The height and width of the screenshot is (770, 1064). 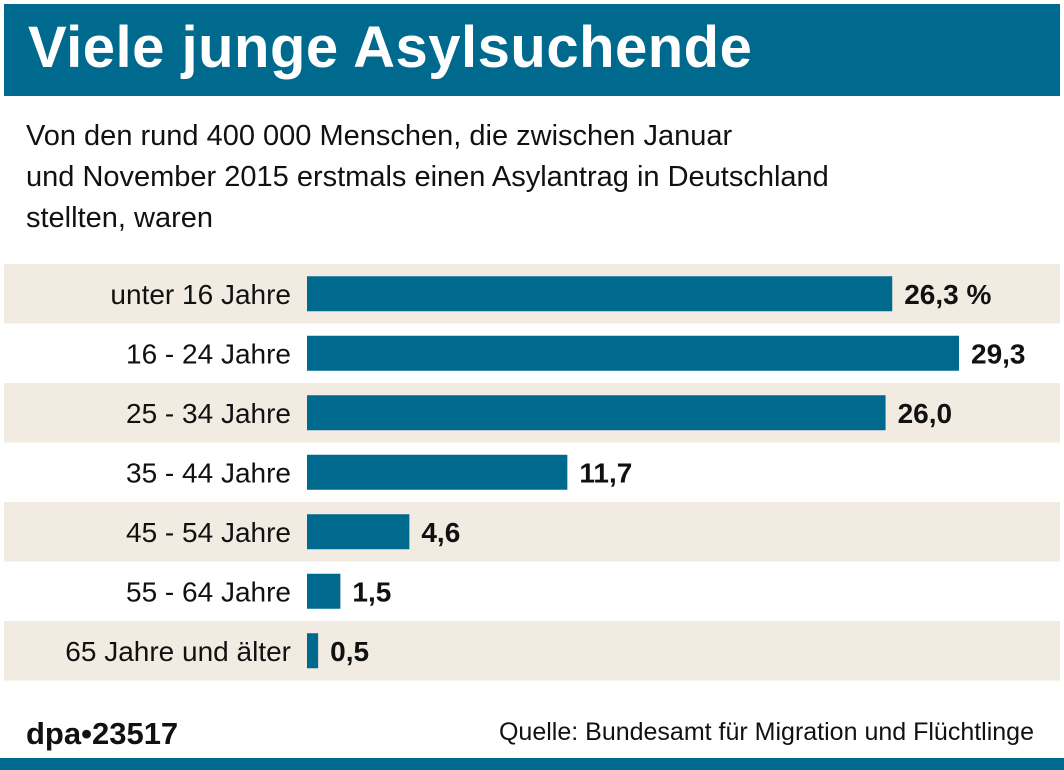 What do you see at coordinates (208, 353) in the screenshot?
I see `category-label: 16 - 24 Jahre` at bounding box center [208, 353].